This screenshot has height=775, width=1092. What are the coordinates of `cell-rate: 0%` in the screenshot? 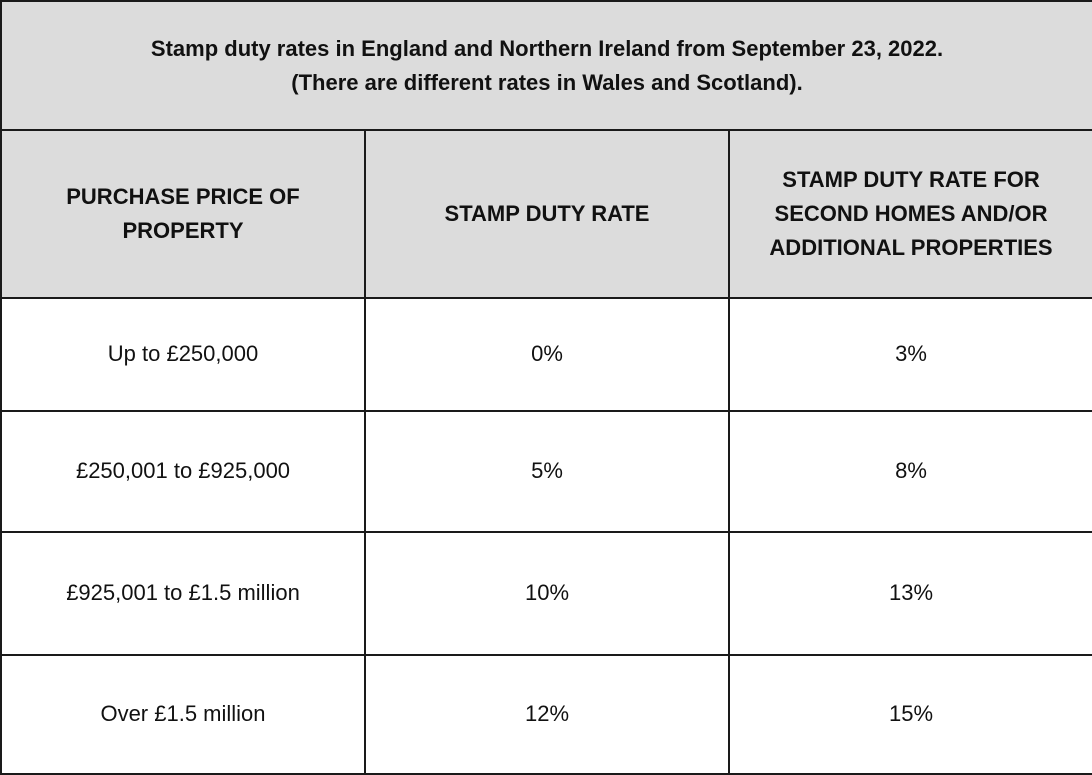 It's located at (547, 354).